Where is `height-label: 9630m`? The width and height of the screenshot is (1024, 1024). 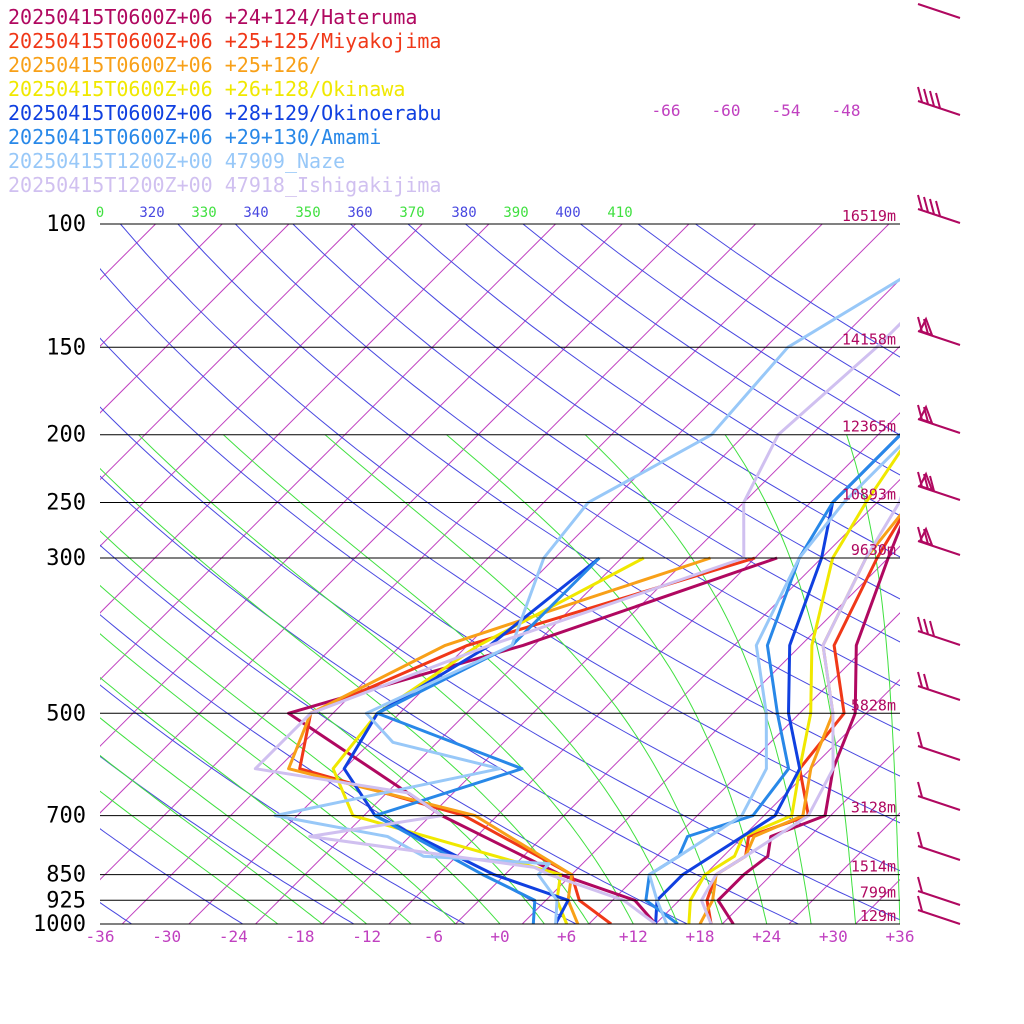 height-label: 9630m is located at coordinates (873, 550).